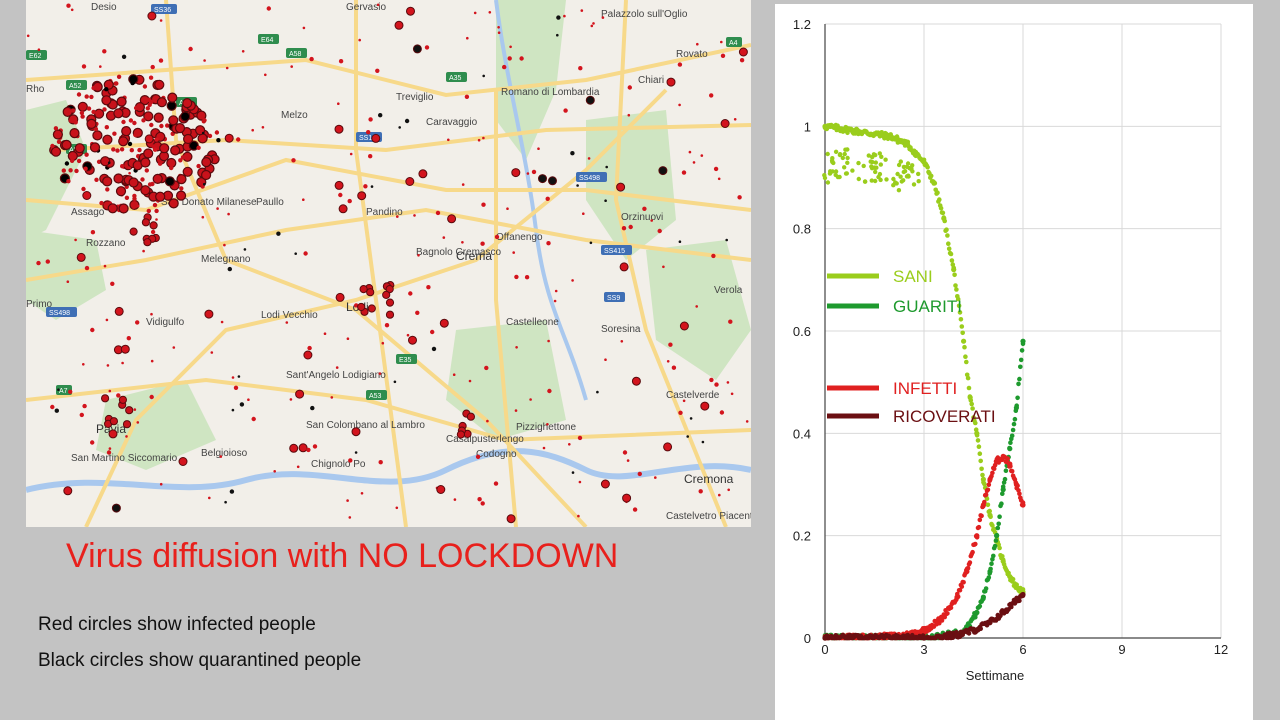 The height and width of the screenshot is (720, 1280). I want to click on place-label: Rozzano, so click(106, 243).